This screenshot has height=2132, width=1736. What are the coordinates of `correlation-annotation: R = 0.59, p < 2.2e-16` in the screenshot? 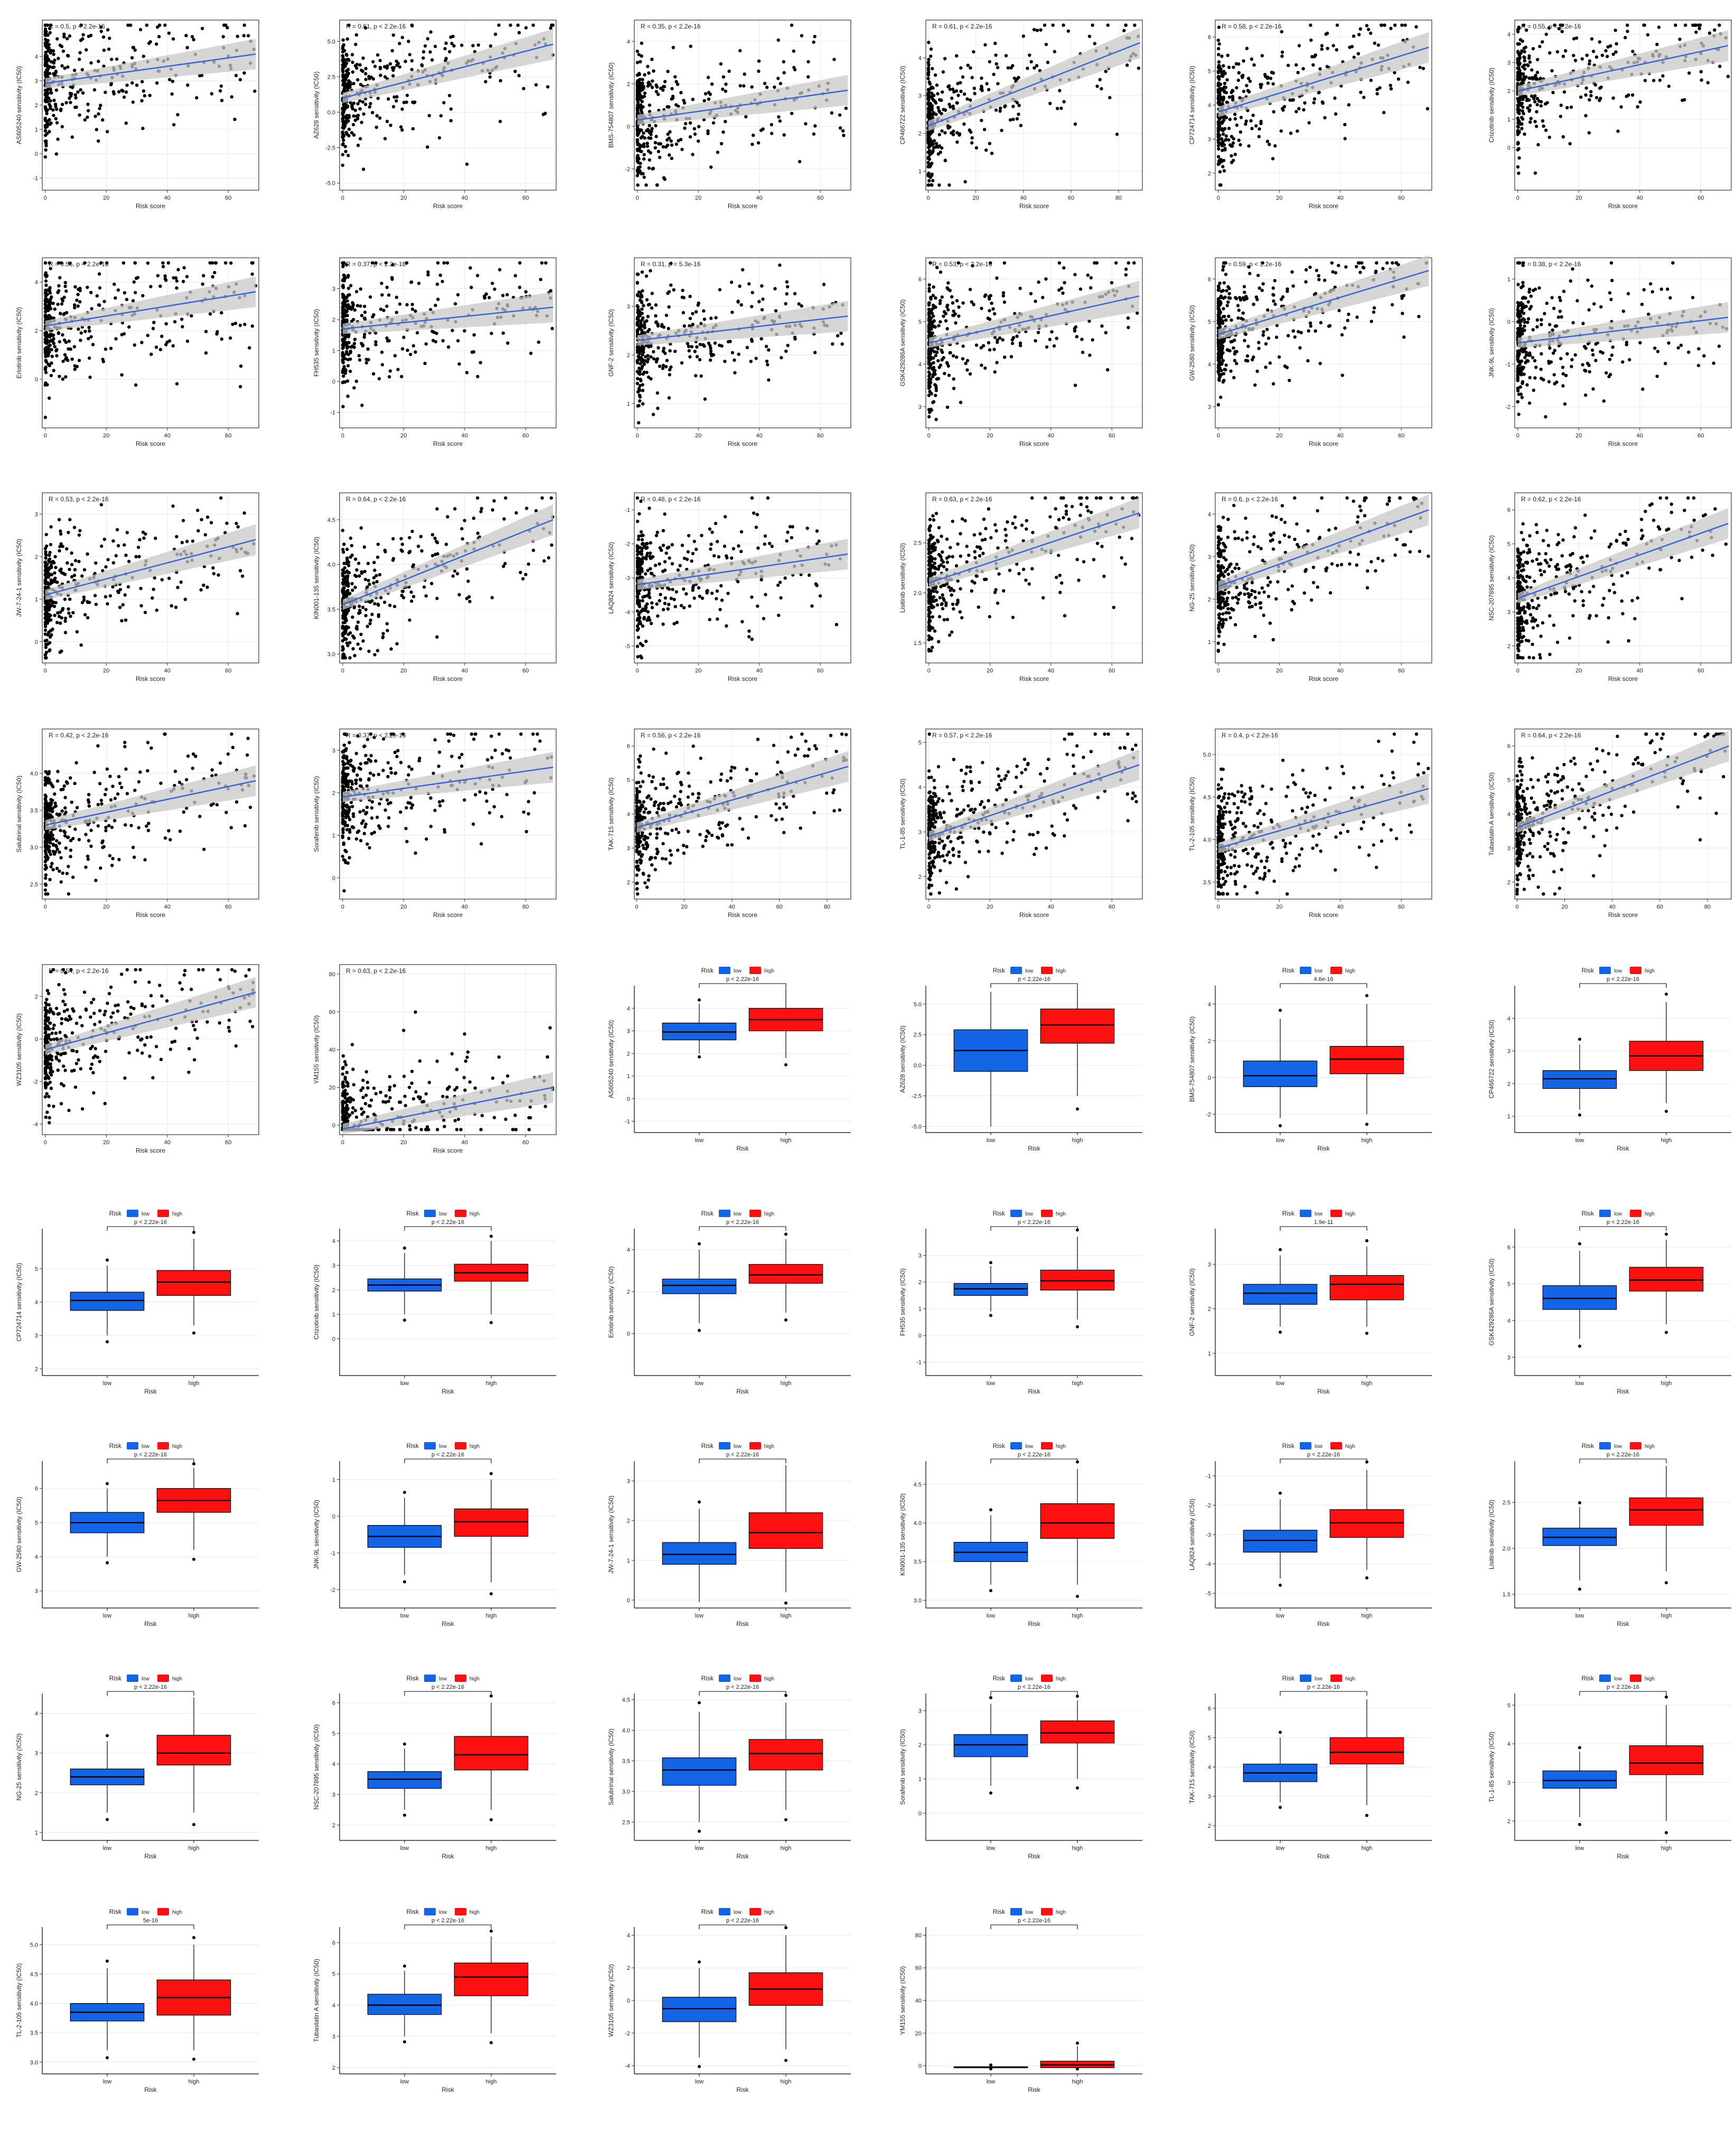 It's located at (1252, 264).